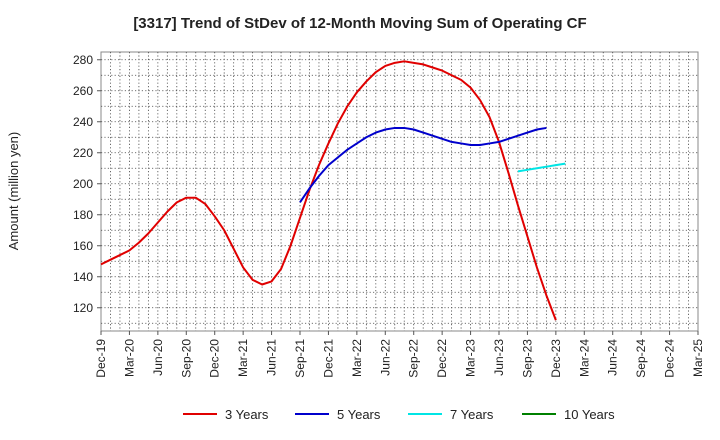 The height and width of the screenshot is (440, 720). Describe the element at coordinates (129, 358) in the screenshot. I see `x-tick-label: Mar-20` at that location.